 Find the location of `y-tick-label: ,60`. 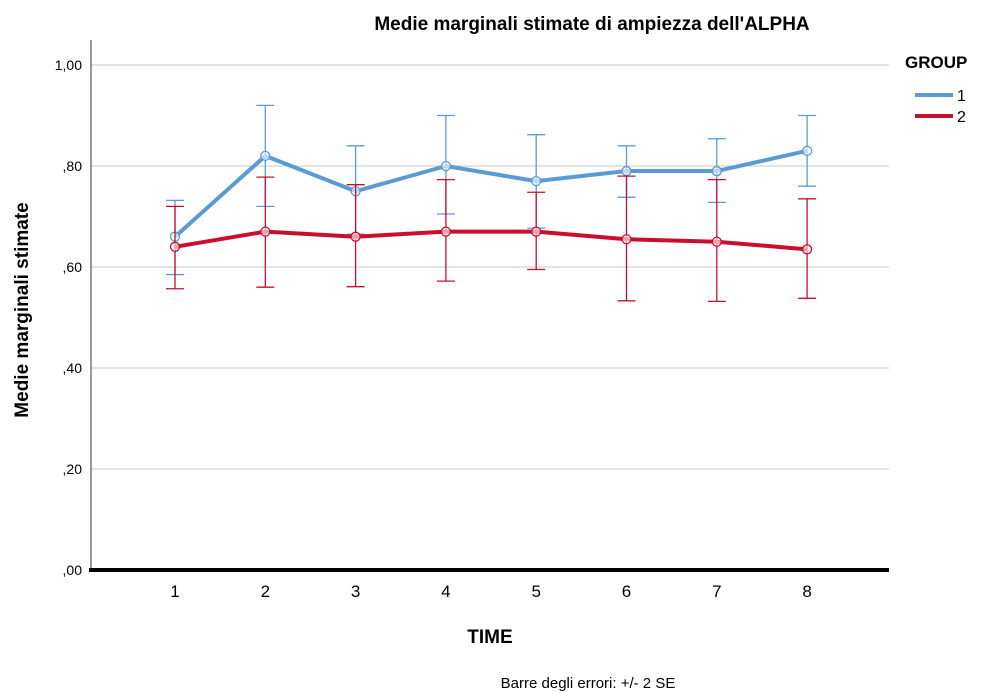

y-tick-label: ,60 is located at coordinates (73, 267).